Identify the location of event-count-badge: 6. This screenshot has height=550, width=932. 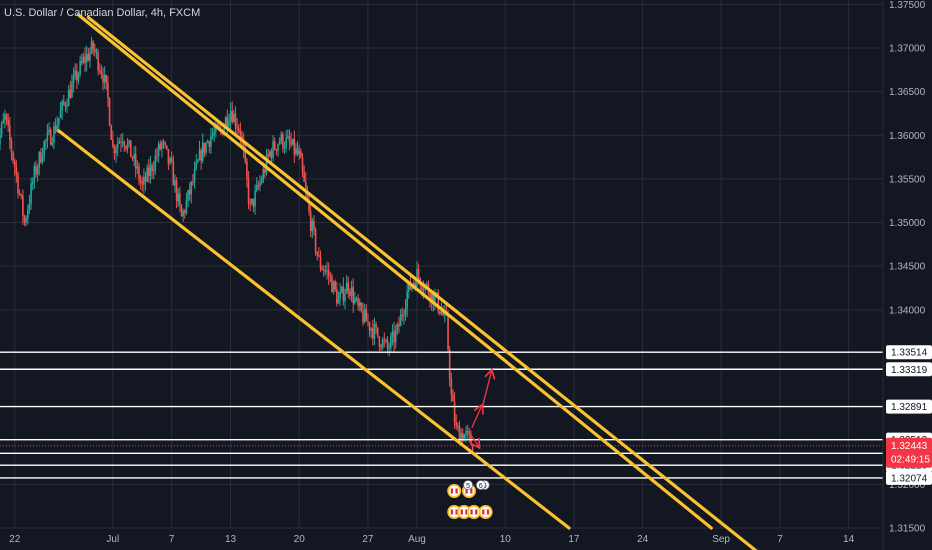
(480, 485).